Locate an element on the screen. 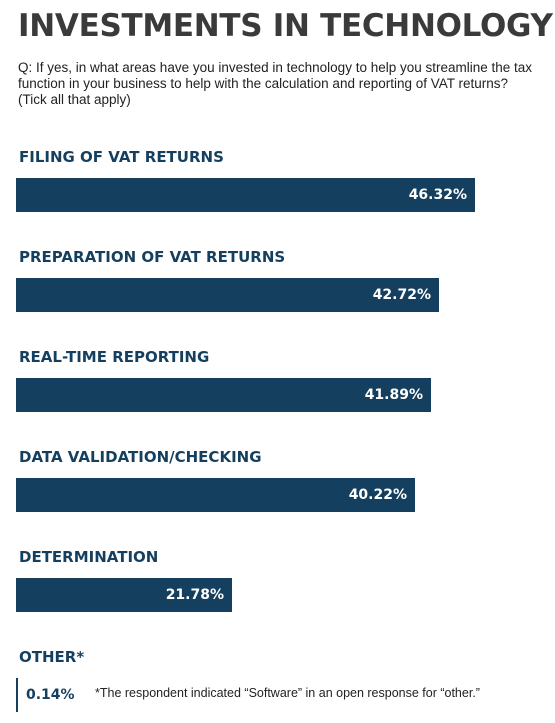 This screenshot has width=555, height=723. bar: 21.78% is located at coordinates (124, 595).